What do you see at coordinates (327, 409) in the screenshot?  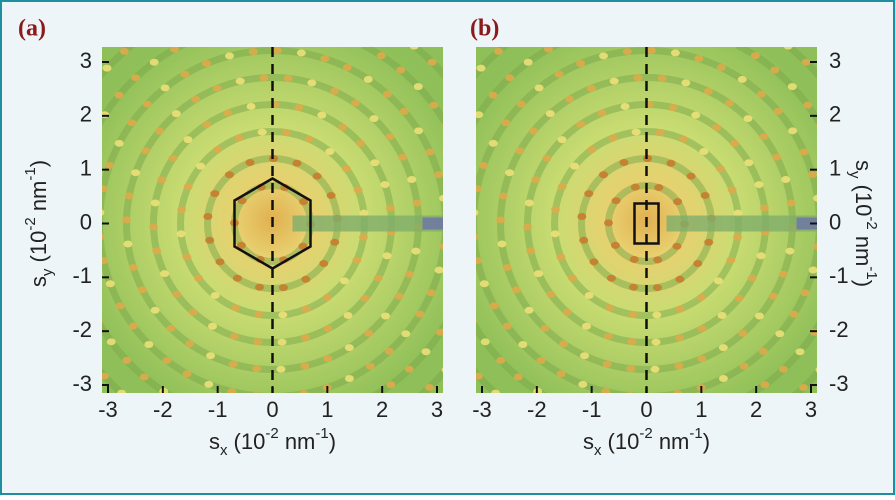 I see `x-tick-label: 1` at bounding box center [327, 409].